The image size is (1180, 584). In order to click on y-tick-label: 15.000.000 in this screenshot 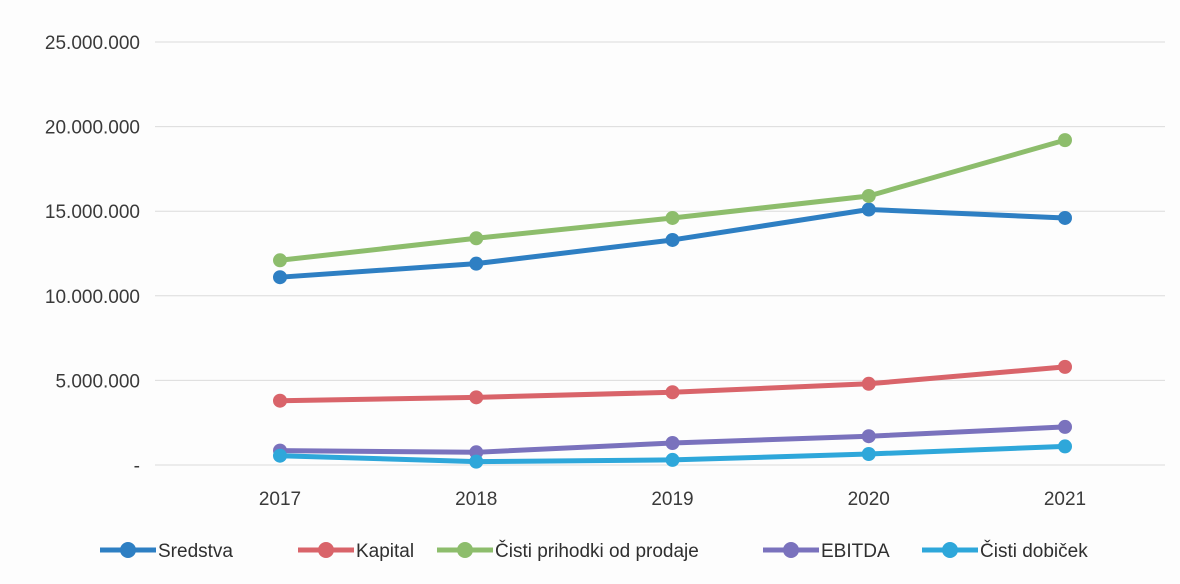, I will do `click(92, 212)`.